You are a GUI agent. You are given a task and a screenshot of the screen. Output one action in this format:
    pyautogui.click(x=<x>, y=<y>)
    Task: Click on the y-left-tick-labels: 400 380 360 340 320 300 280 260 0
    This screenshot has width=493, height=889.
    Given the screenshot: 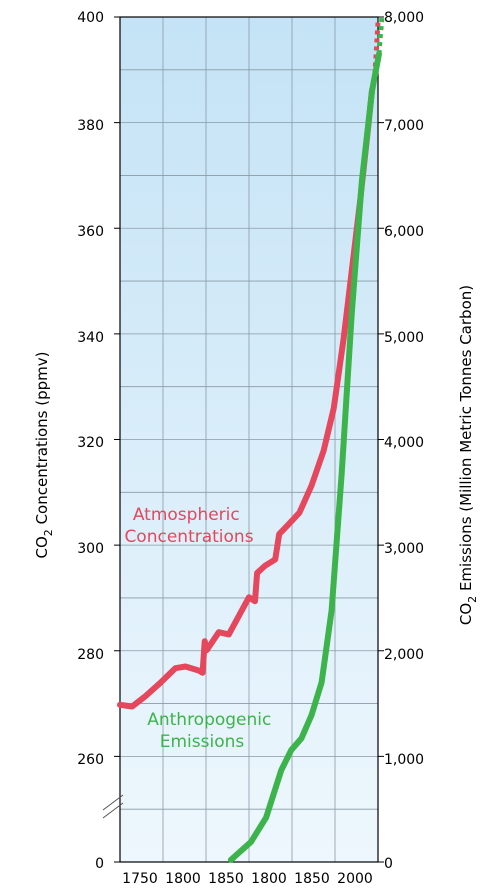 What is the action you would take?
    pyautogui.click(x=90, y=441)
    